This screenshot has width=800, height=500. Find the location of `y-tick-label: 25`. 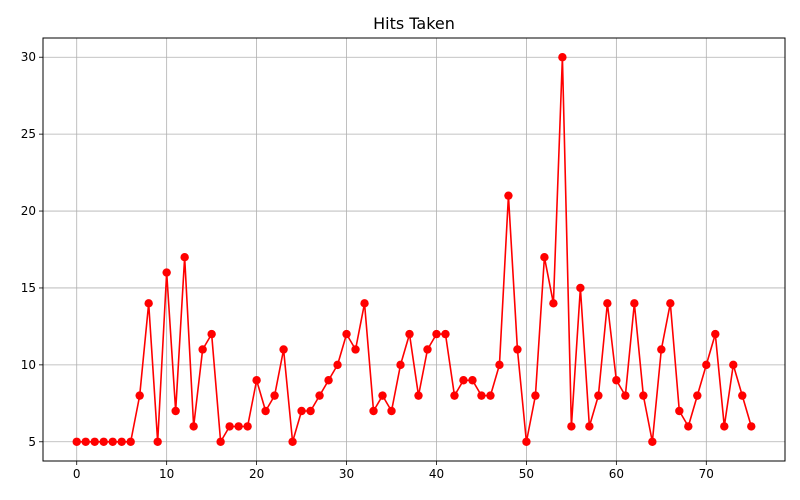

y-tick-label: 25 is located at coordinates (28, 134).